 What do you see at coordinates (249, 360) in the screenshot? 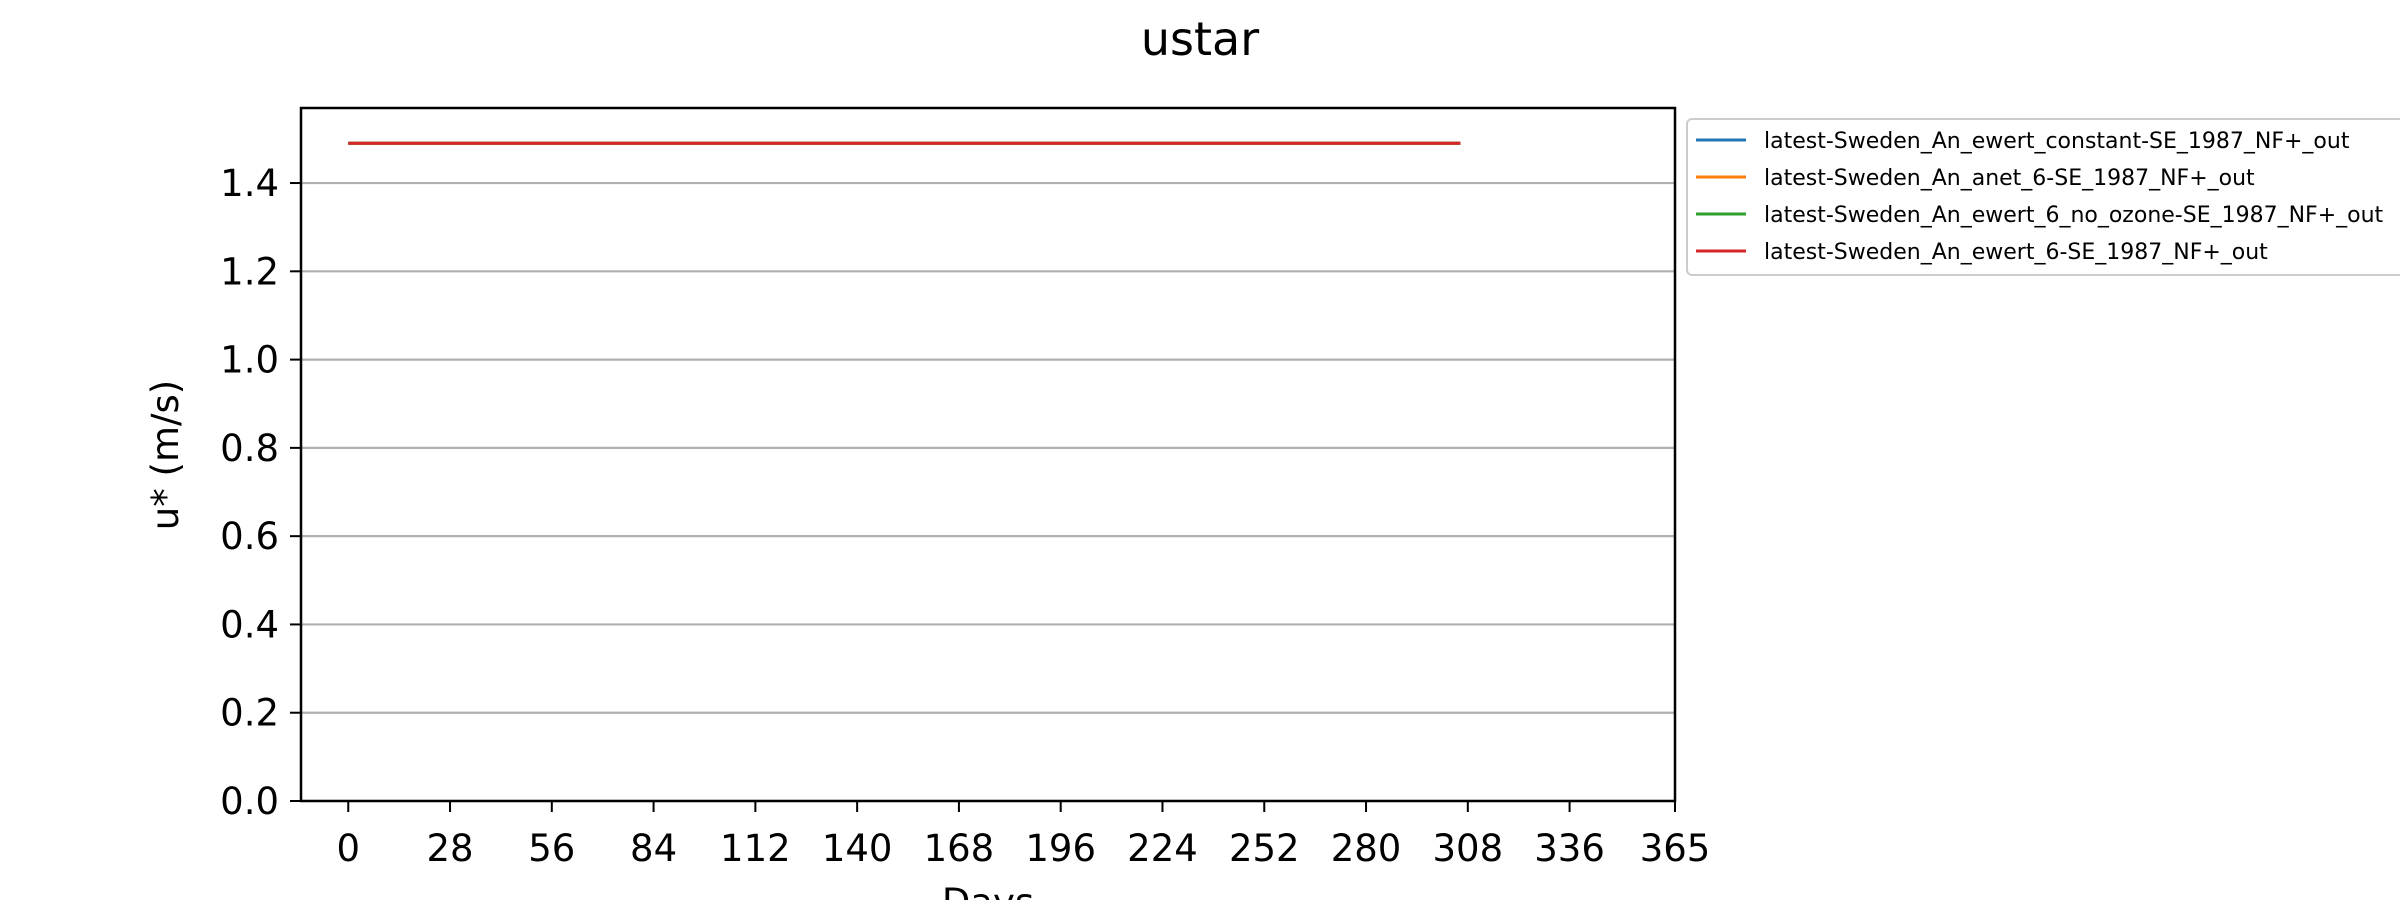
I see `y-tick-label: 1.0` at bounding box center [249, 360].